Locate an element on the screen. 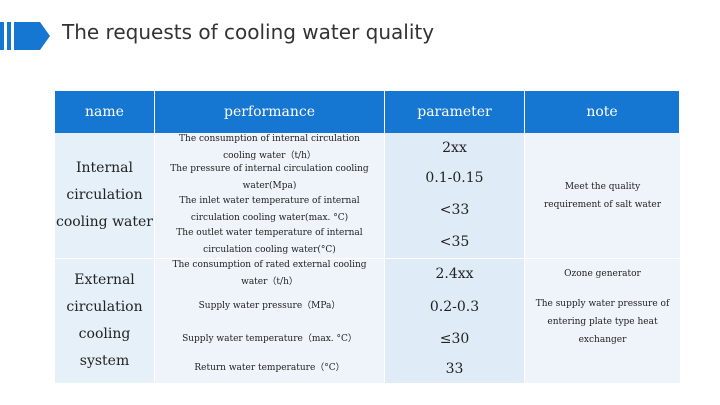  parameter-cell: <35 is located at coordinates (455, 242).